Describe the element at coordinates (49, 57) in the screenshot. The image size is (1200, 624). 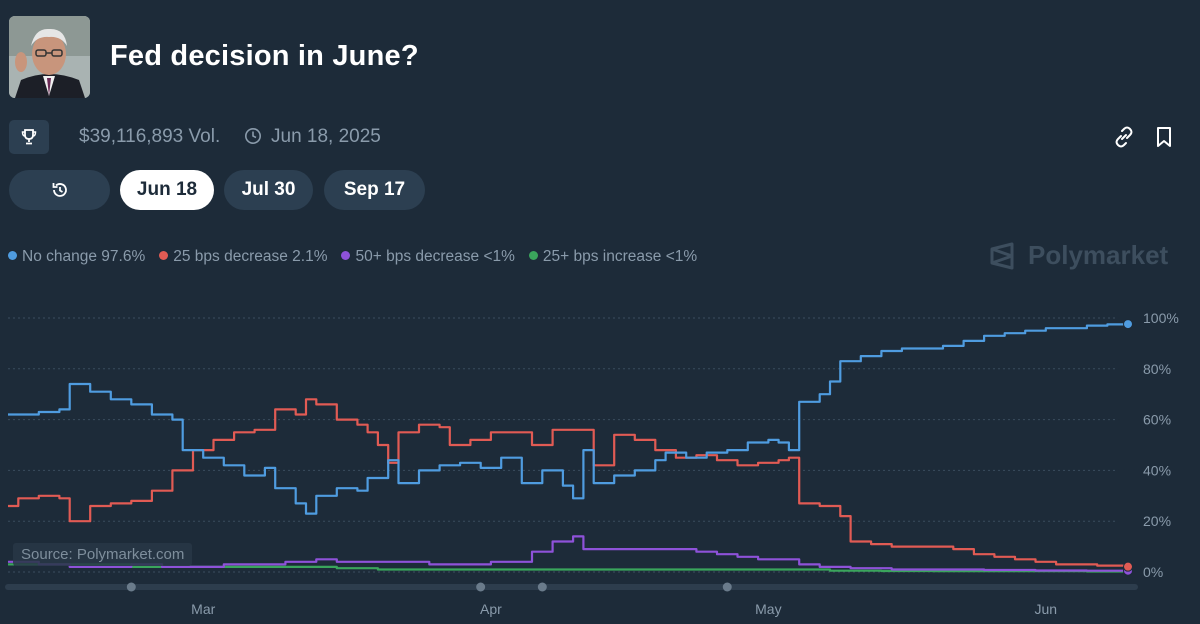
I see `market-image` at that location.